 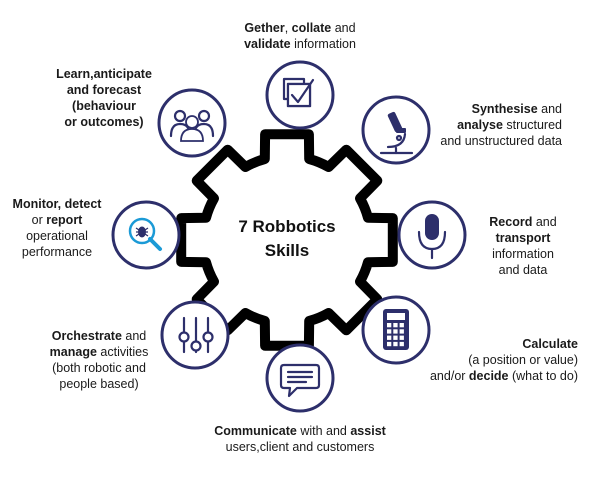 I want to click on skill-label-line: Synthesise and, so click(x=490, y=109).